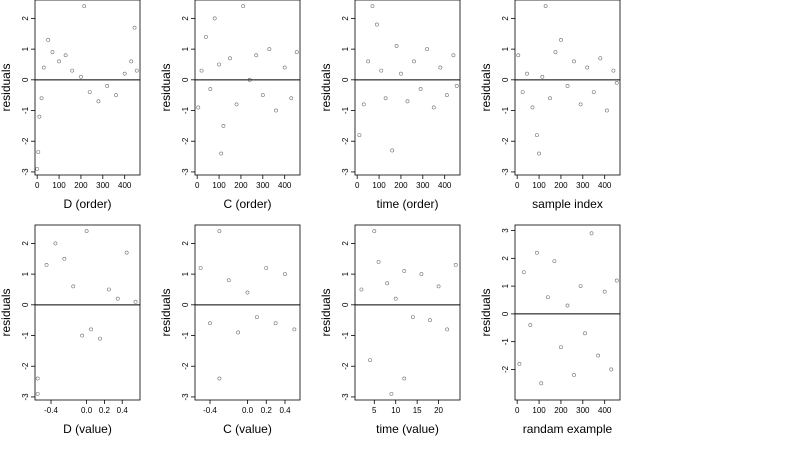  I want to click on panel-1: 0 100 200 300 400 -3 -2 -1 0 1 2 D (order) residuals, so click(70, 105).